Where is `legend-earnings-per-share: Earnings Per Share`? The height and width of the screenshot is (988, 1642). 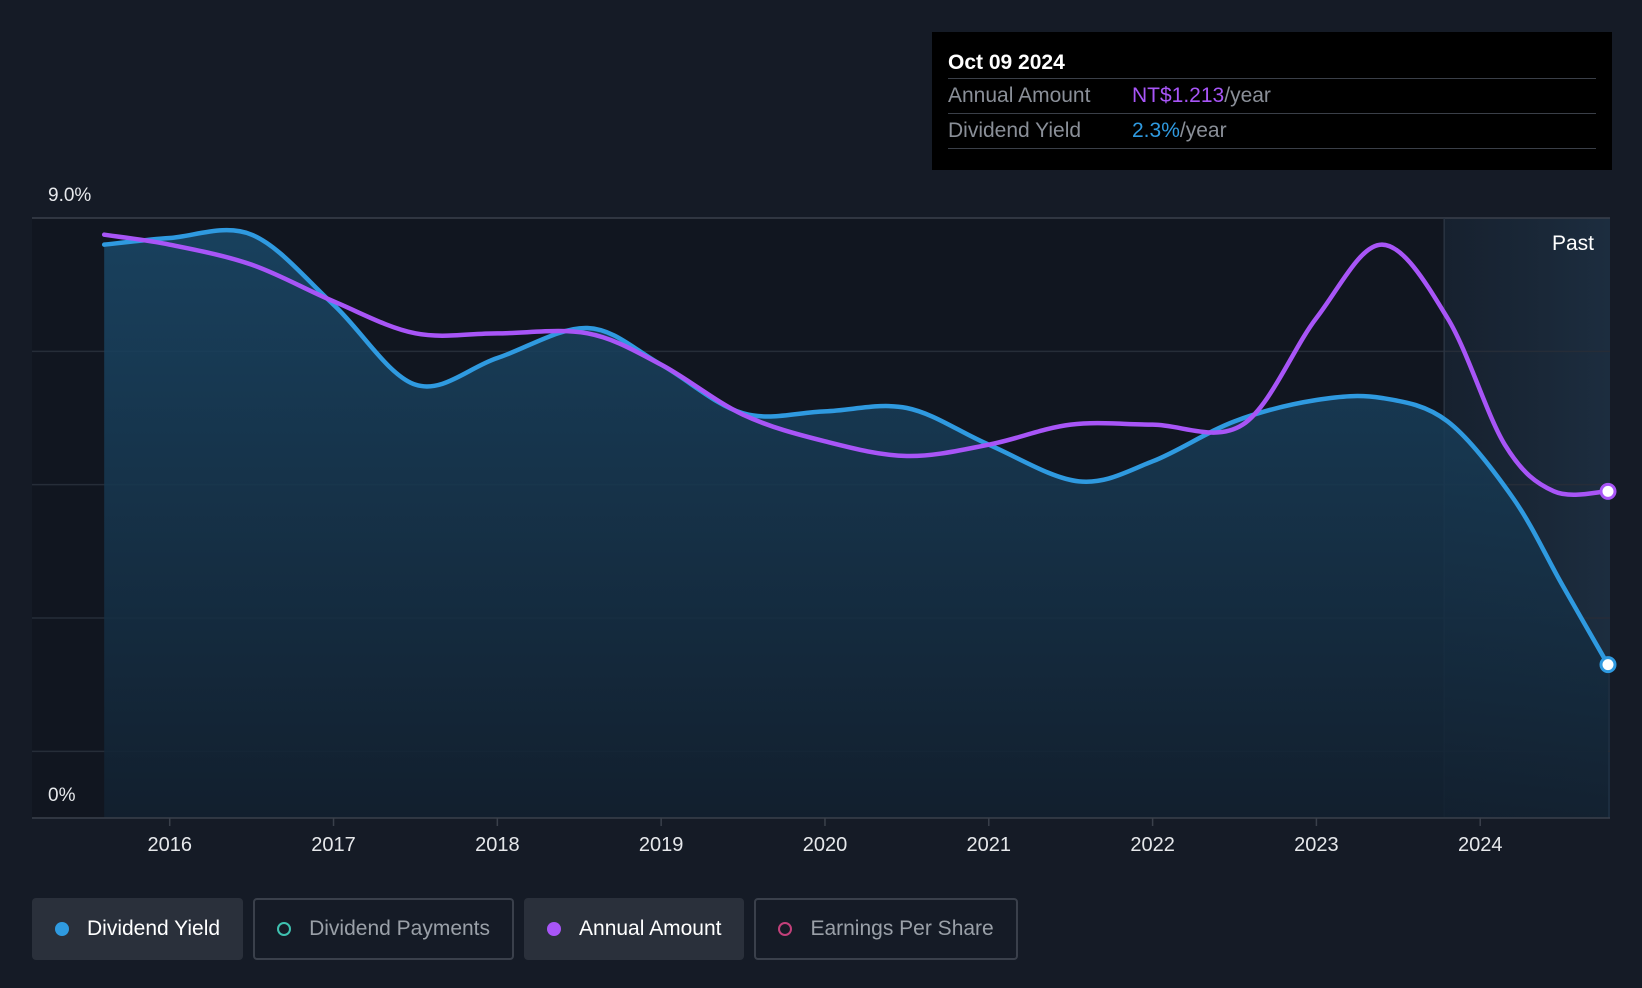 legend-earnings-per-share: Earnings Per Share is located at coordinates (886, 929).